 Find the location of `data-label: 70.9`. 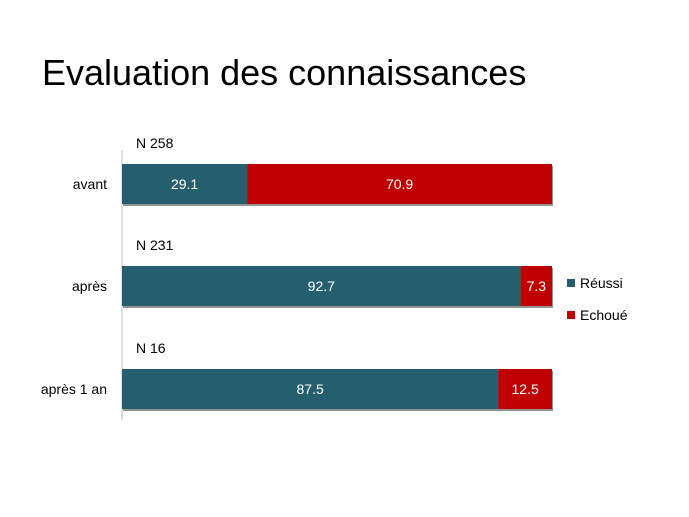

data-label: 70.9 is located at coordinates (399, 184).